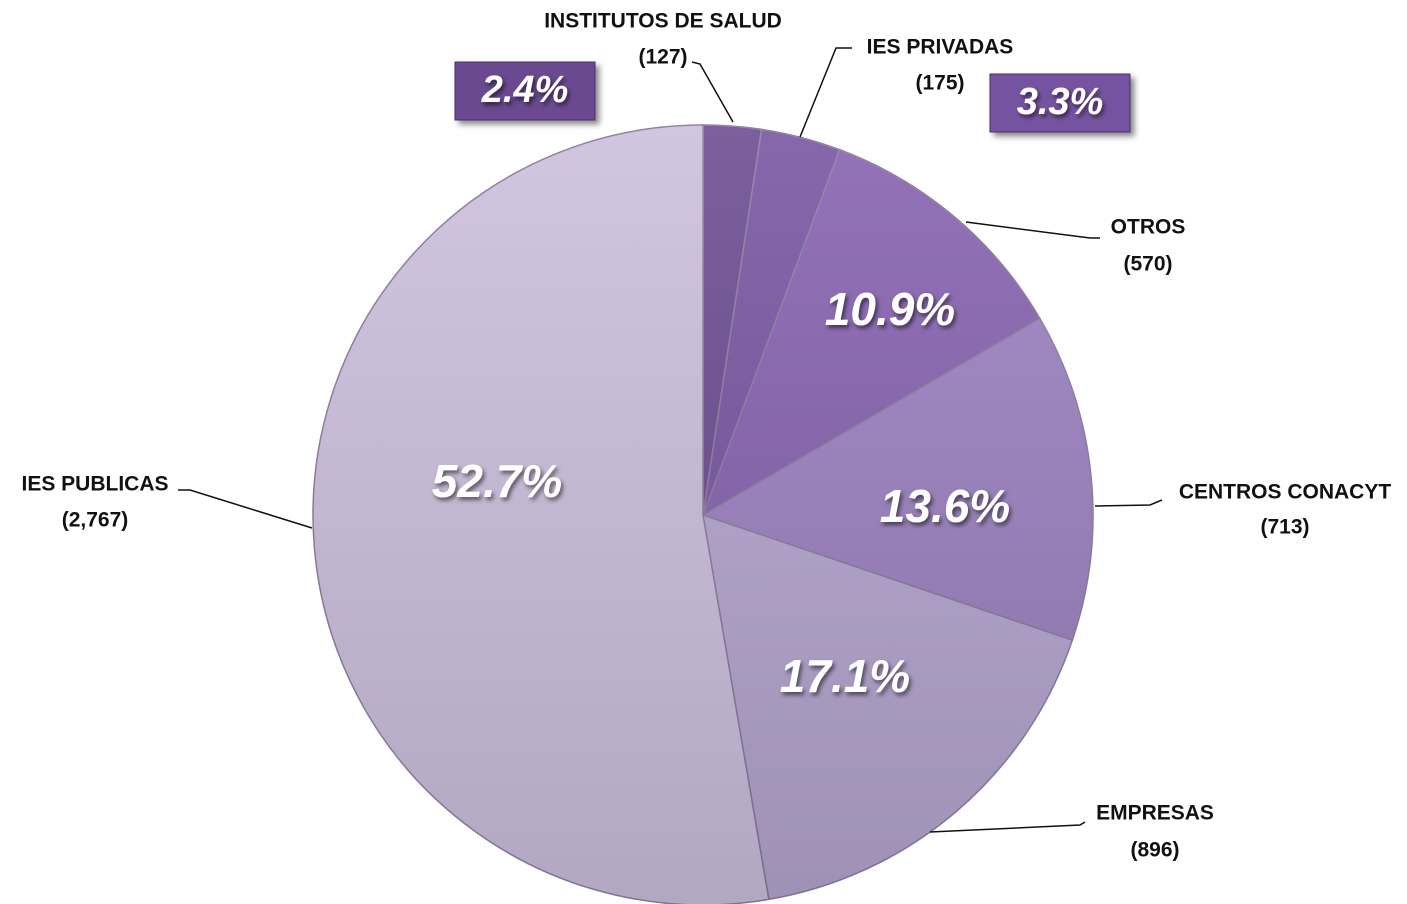 The width and height of the screenshot is (1407, 904). I want to click on percent-label: 17.1%, so click(845, 676).